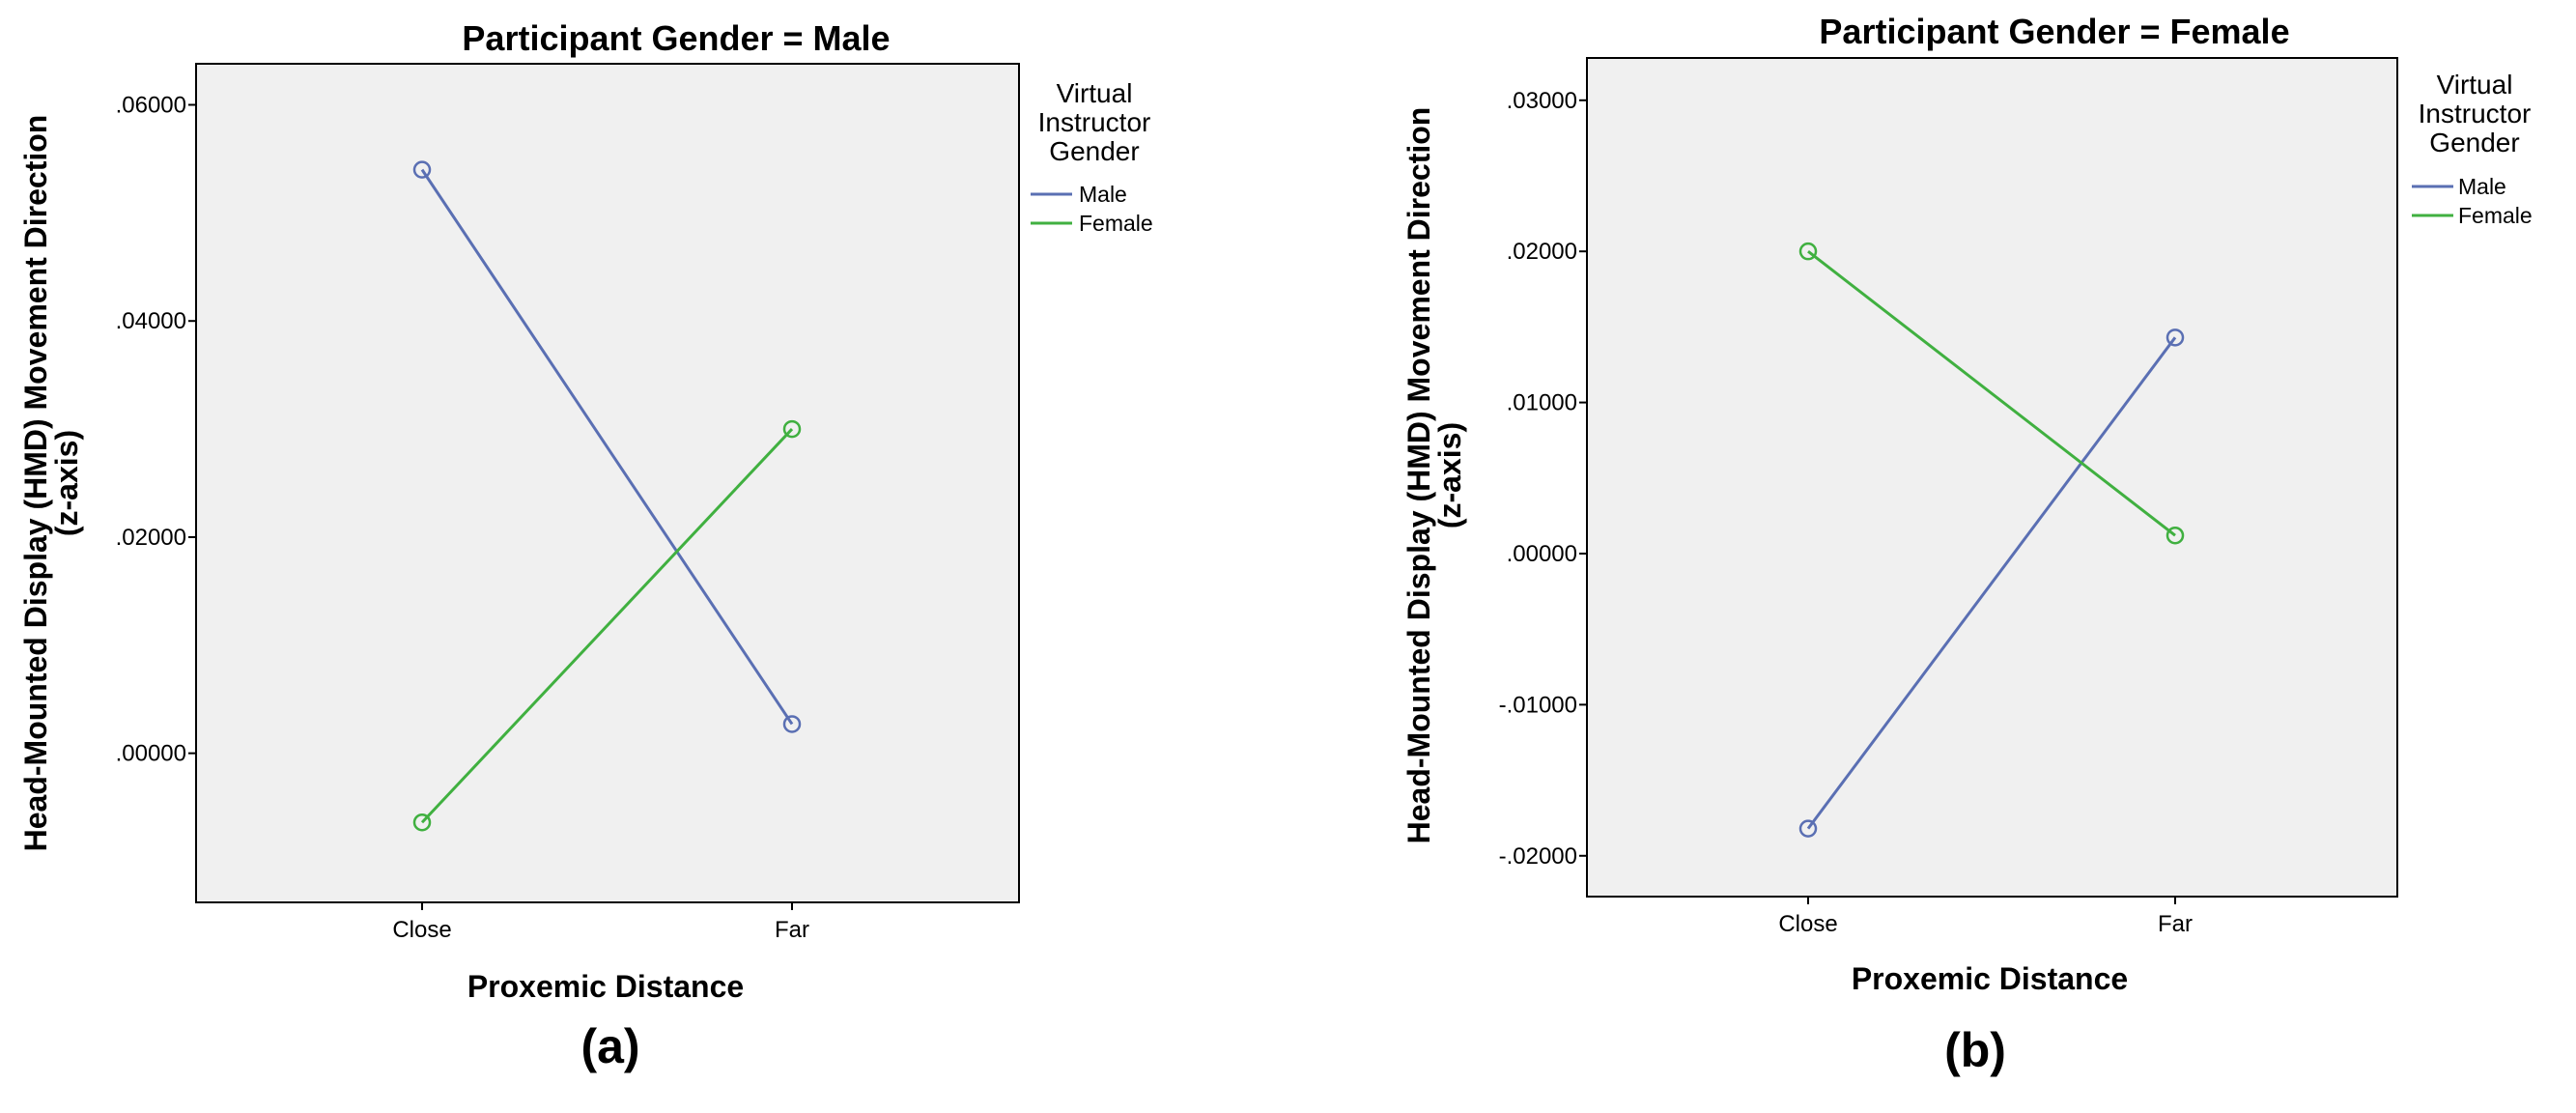 The width and height of the screenshot is (2576, 1113). Describe the element at coordinates (1542, 252) in the screenshot. I see `panel-b-y-tick-label: .02000` at that location.